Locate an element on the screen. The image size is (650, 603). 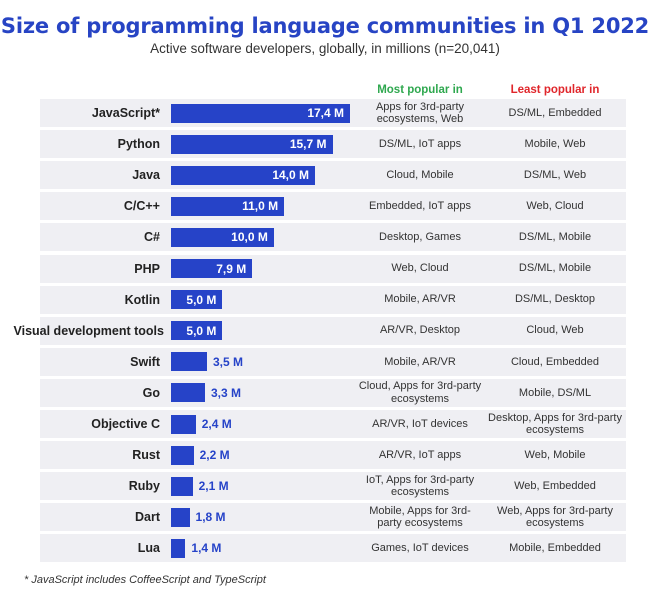
most-popular-cell: Web, Cloud is located at coordinates (420, 268).